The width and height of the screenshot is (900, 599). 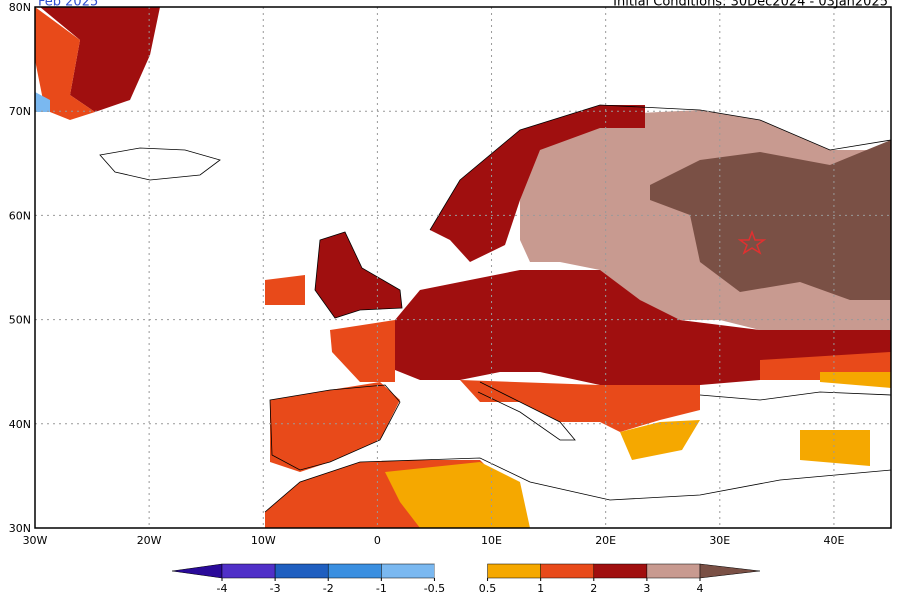 I want to click on lon-label: 30E, so click(x=719, y=540).